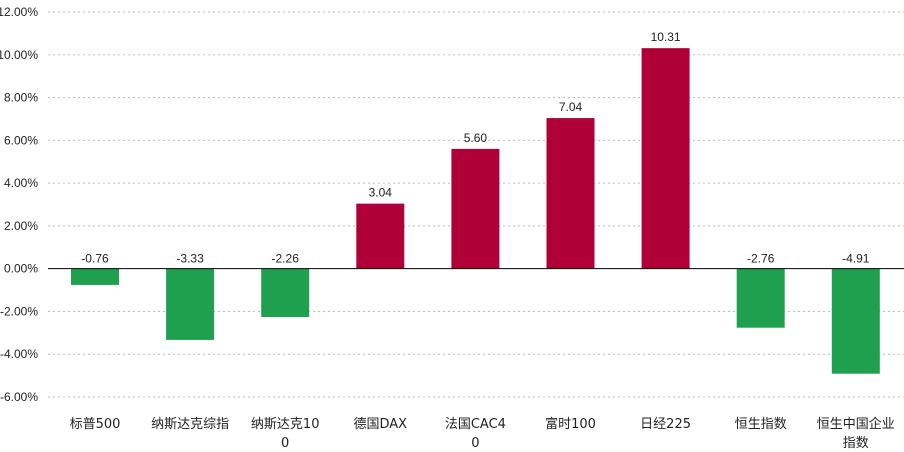 The image size is (904, 452). What do you see at coordinates (19, 55) in the screenshot?
I see `y-tick-label: 10.00%` at bounding box center [19, 55].